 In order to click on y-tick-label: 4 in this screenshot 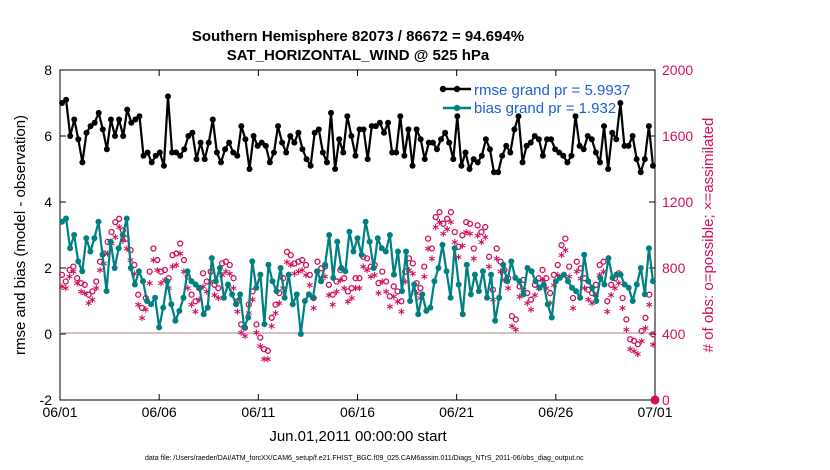, I will do `click(48, 202)`.